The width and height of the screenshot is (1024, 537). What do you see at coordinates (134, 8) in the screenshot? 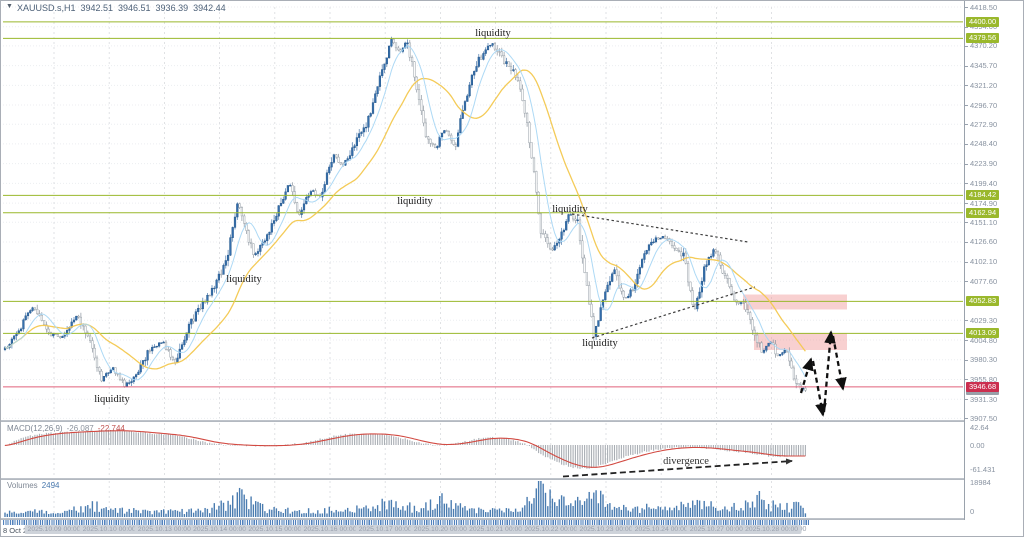
I see `ohlc-high: 3946.51` at bounding box center [134, 8].